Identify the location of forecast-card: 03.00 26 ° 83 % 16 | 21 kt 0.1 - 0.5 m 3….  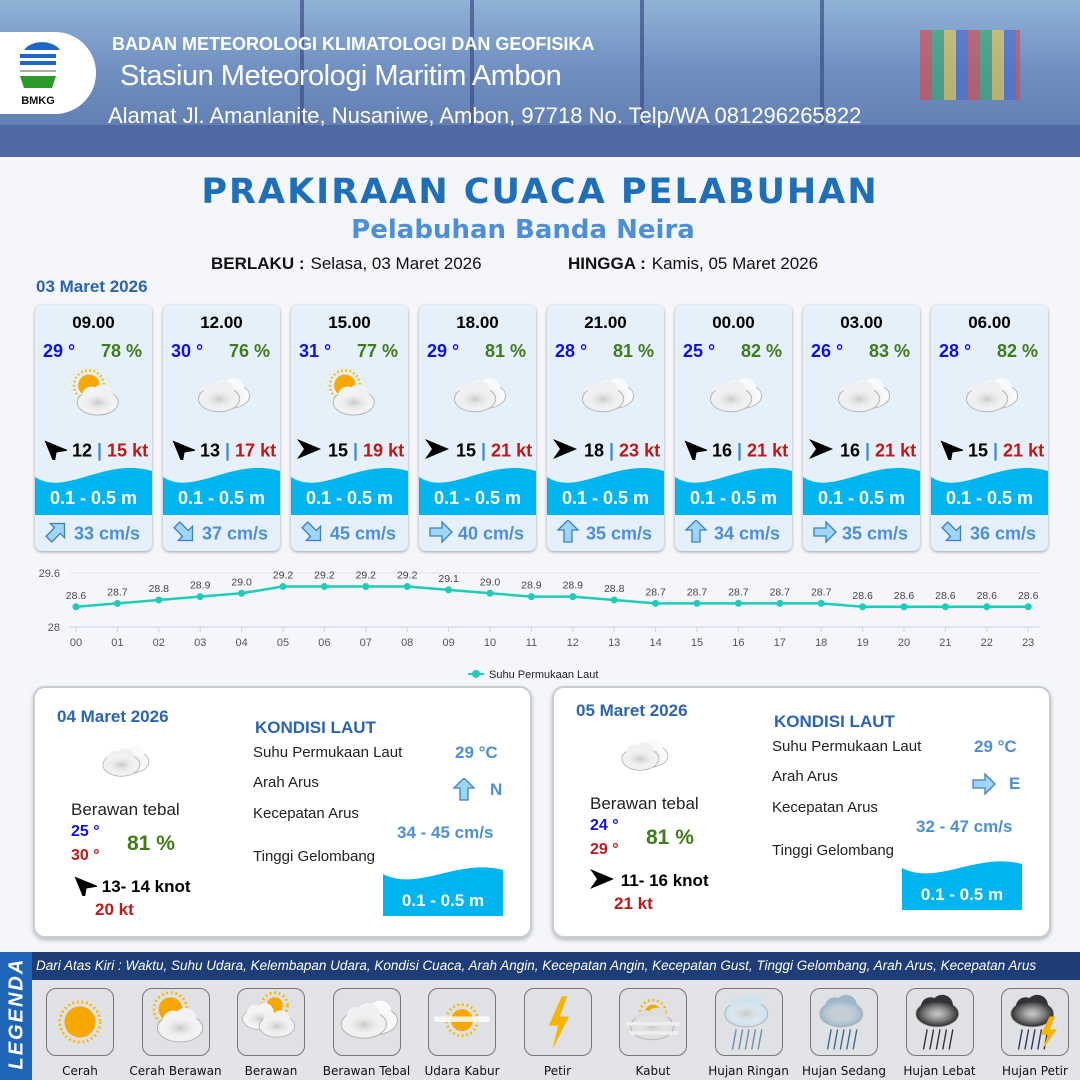
(861, 428).